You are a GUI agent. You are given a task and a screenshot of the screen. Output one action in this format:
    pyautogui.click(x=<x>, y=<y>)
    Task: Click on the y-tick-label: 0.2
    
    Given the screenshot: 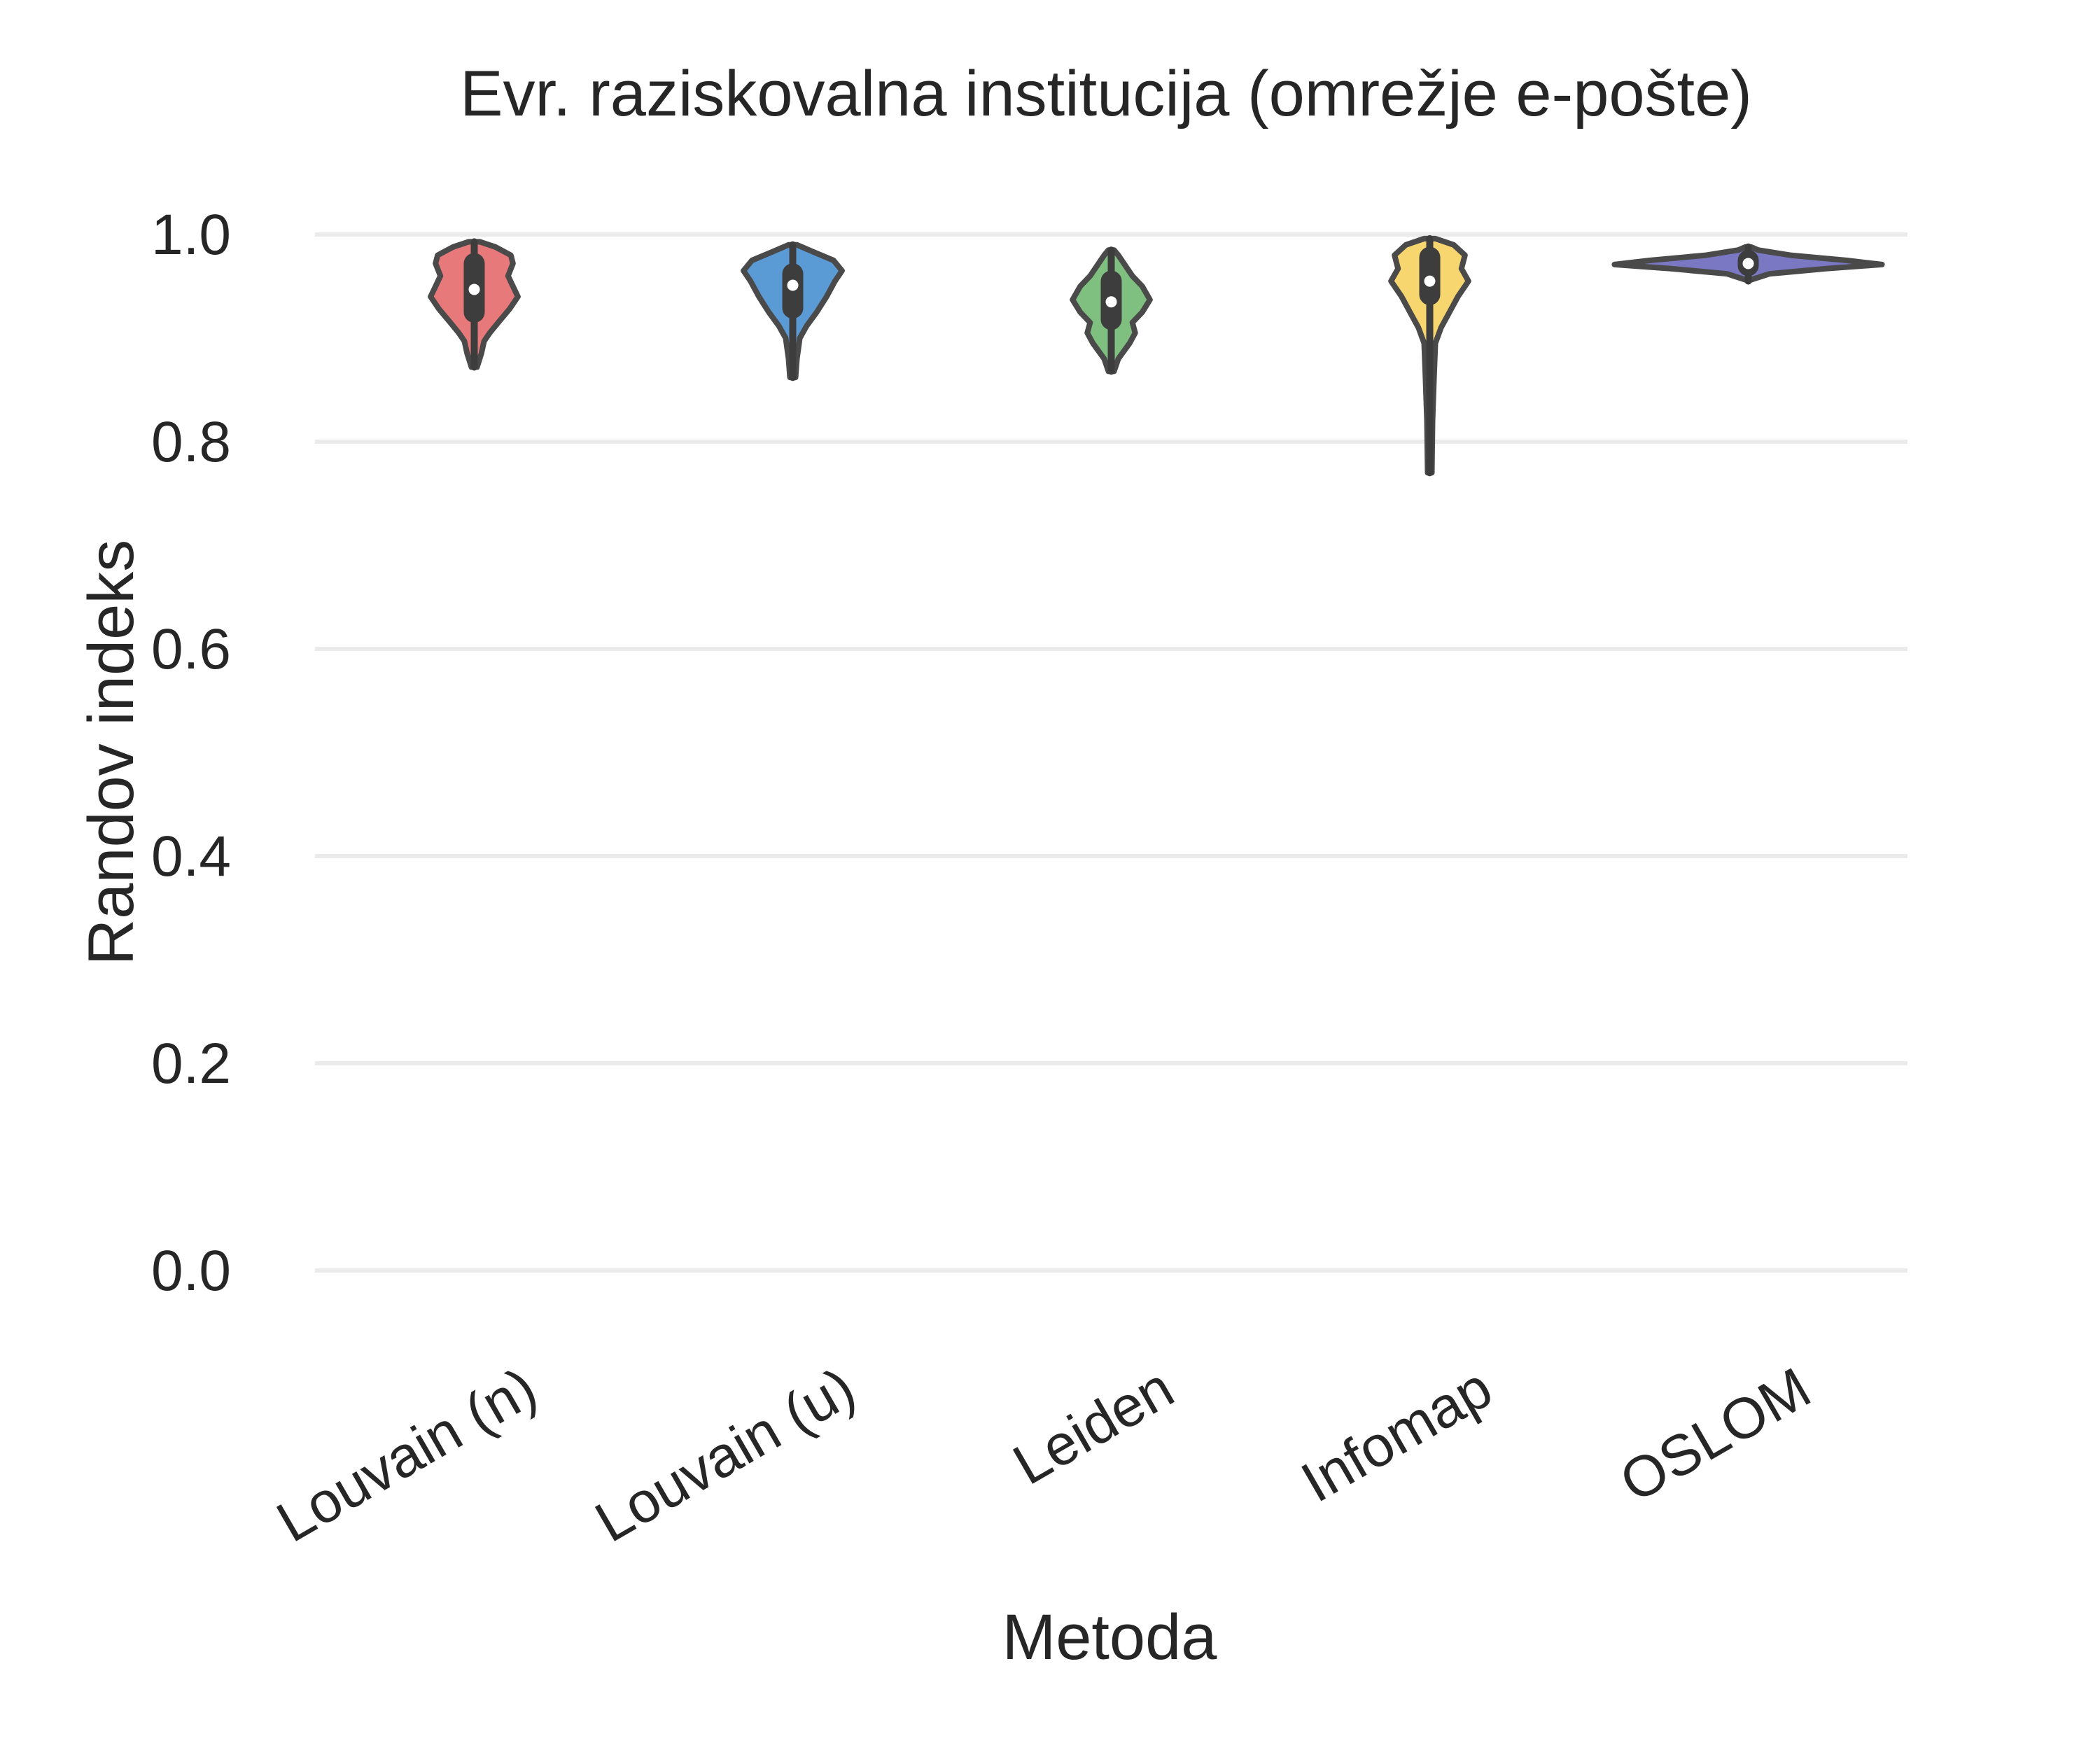 What is the action you would take?
    pyautogui.click(x=191, y=1064)
    